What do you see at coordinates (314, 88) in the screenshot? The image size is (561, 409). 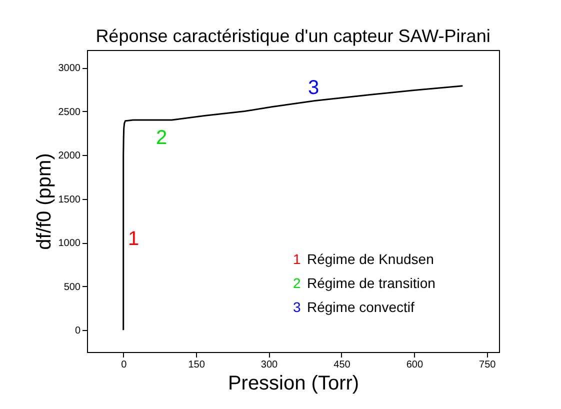 I see `annotation: 3` at bounding box center [314, 88].